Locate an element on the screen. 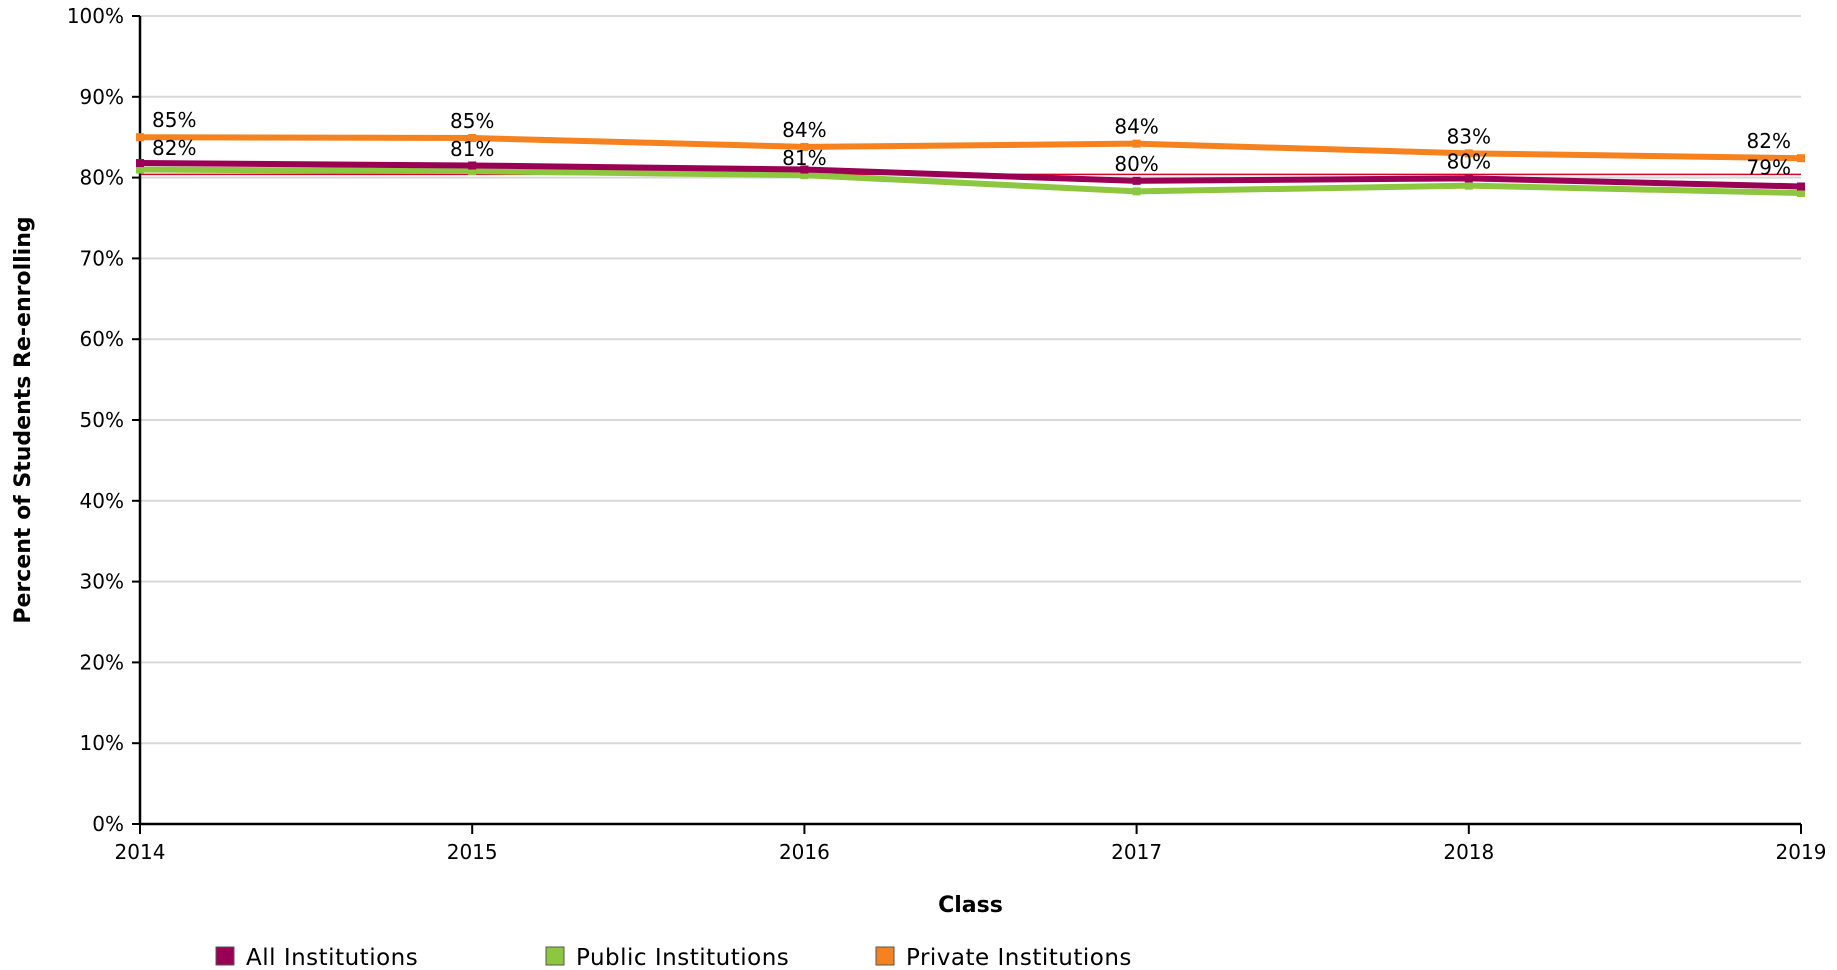  data-label: 79% is located at coordinates (1769, 167).